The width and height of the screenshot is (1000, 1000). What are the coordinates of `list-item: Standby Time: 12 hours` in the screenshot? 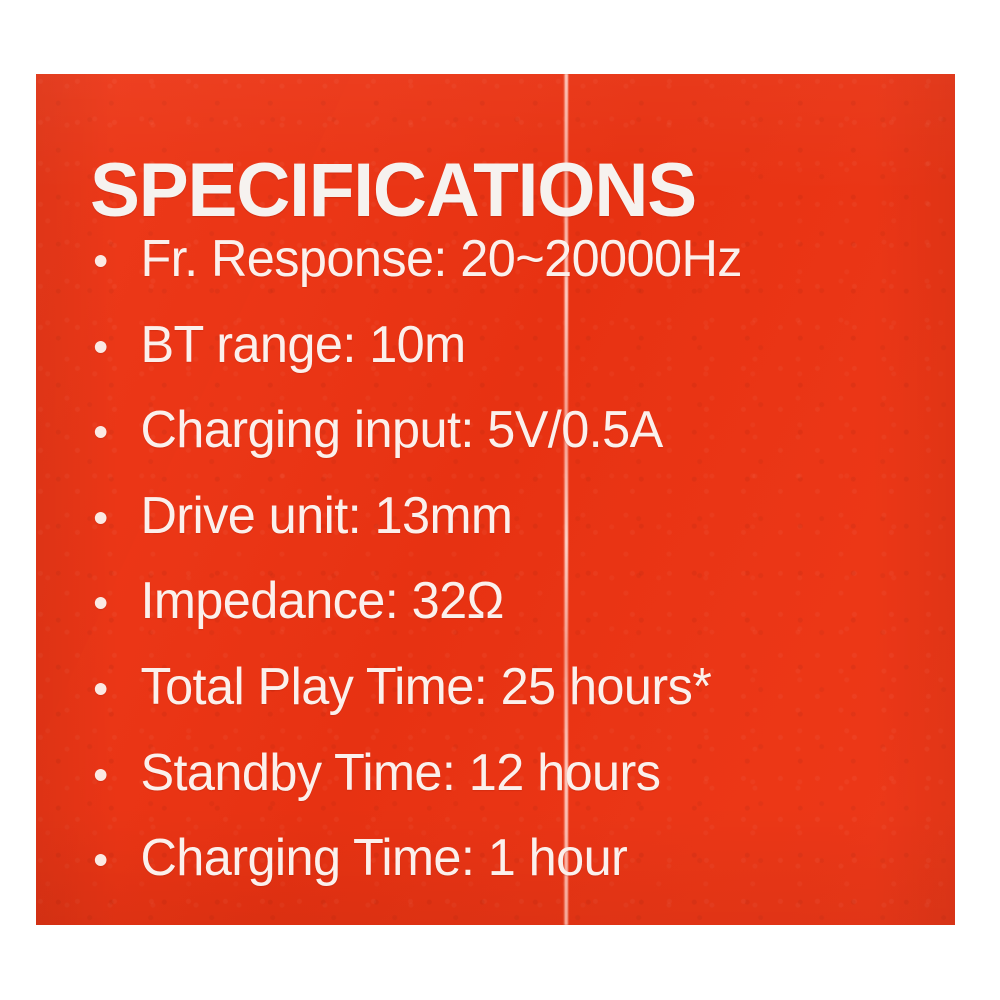 It's located at (507, 783).